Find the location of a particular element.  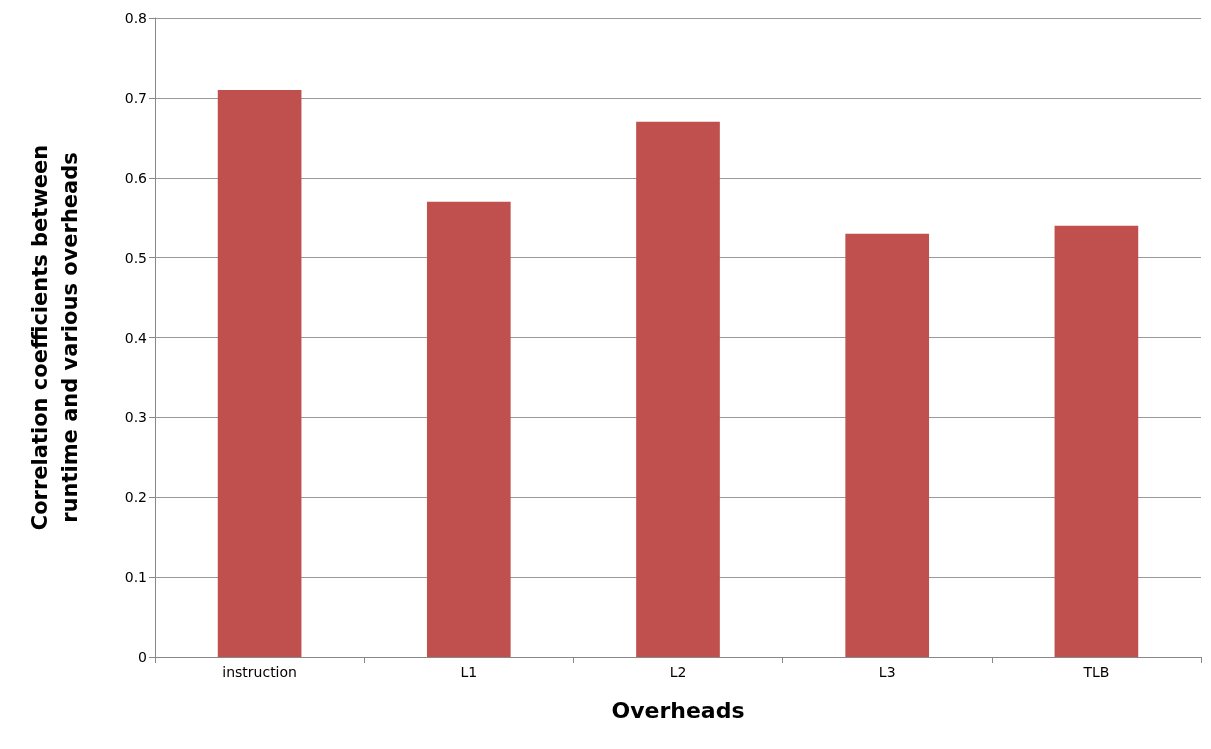

y-tick-label: 0.1 is located at coordinates (135, 577).